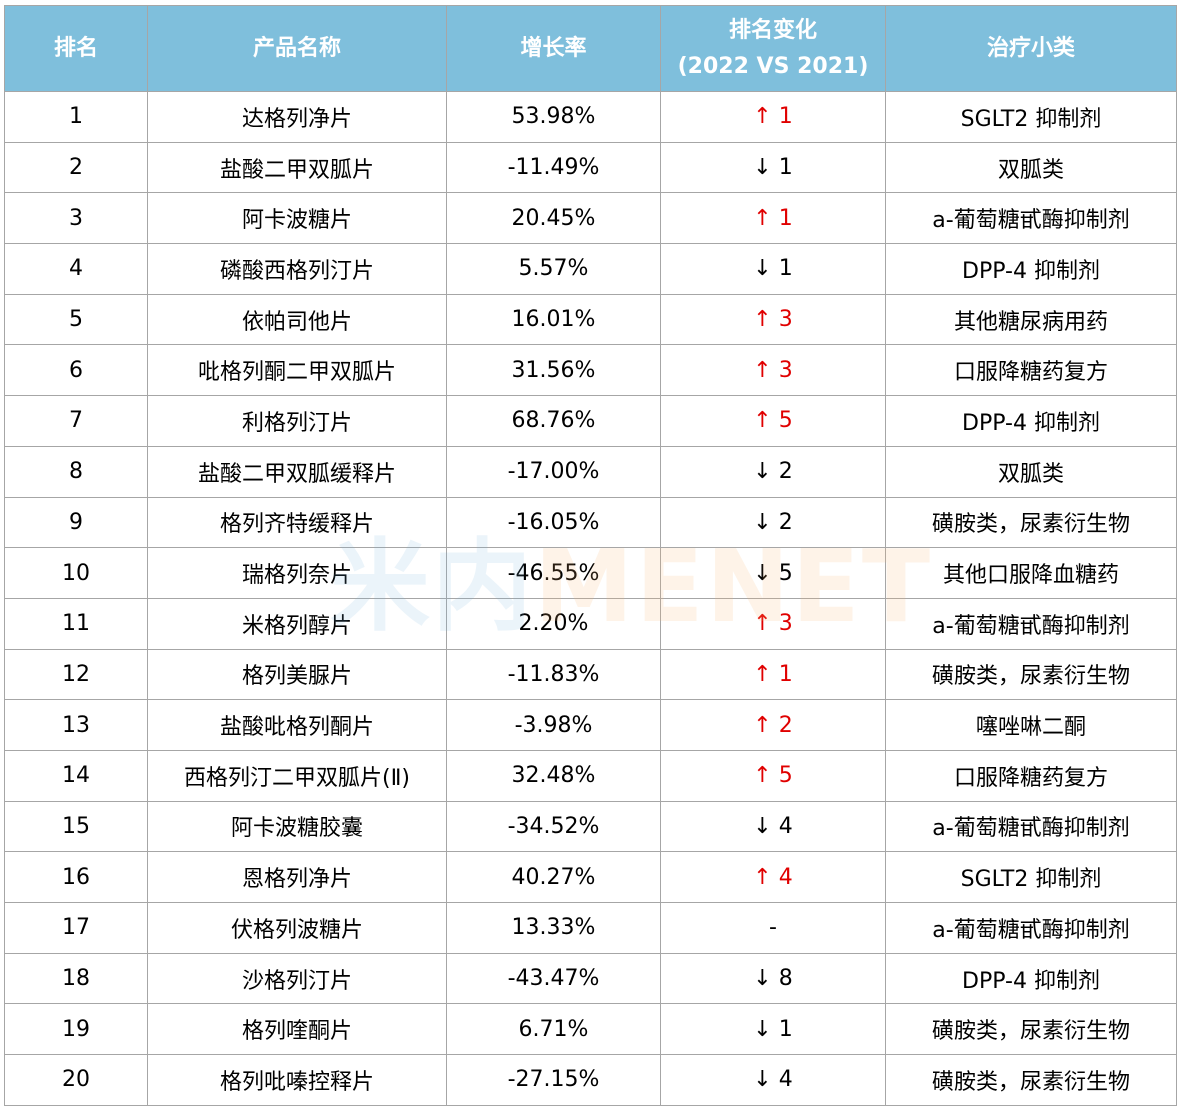 The width and height of the screenshot is (1180, 1108). Describe the element at coordinates (297, 522) in the screenshot. I see `product-name-cell: 格列齐特缓释片` at that location.